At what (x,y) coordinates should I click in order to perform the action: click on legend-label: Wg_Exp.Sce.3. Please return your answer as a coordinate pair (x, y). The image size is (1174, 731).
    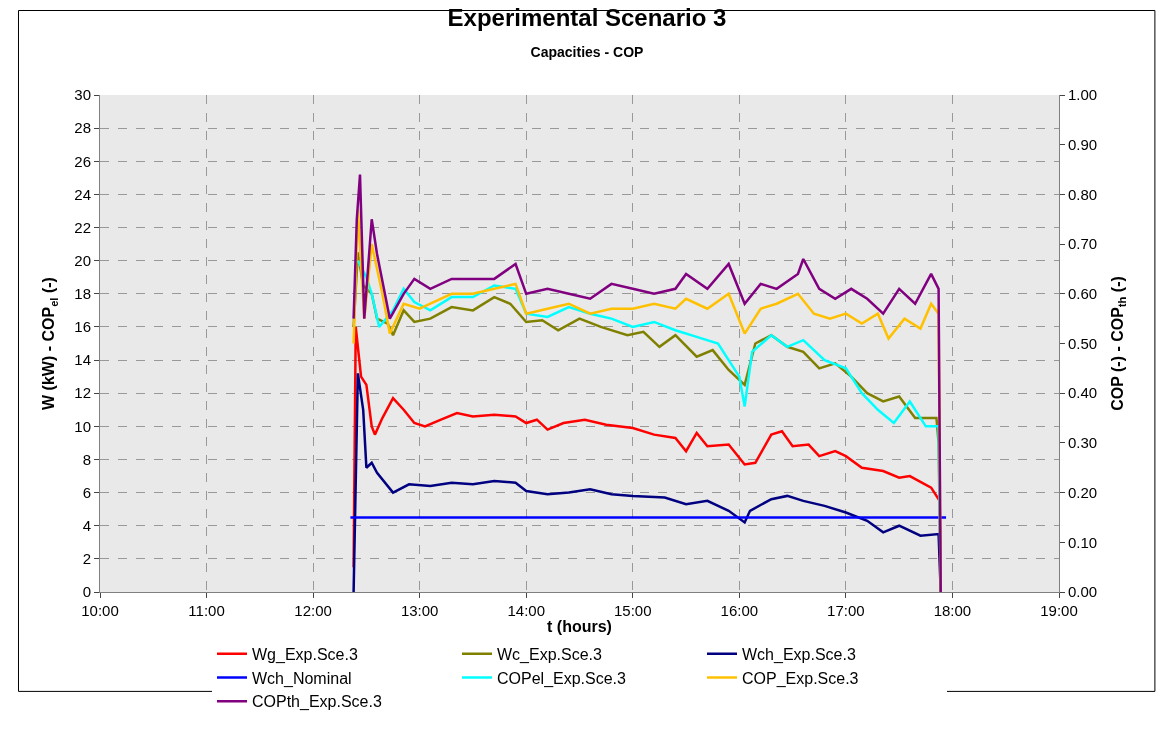
    Looking at the image, I should click on (305, 654).